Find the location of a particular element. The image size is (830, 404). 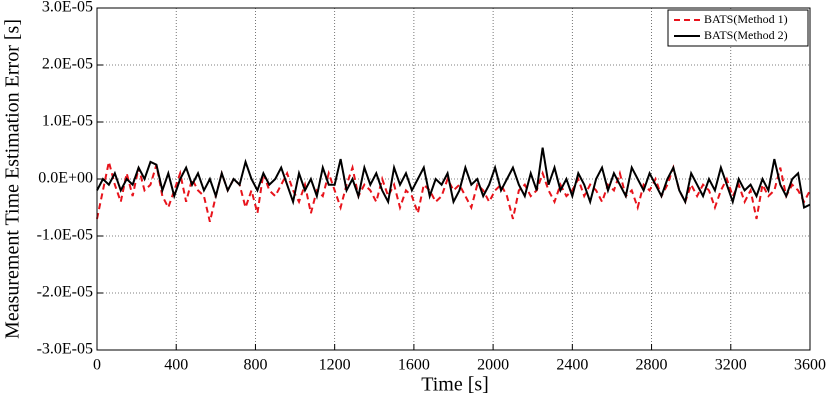

x-tick-label: 1600 is located at coordinates (414, 365).